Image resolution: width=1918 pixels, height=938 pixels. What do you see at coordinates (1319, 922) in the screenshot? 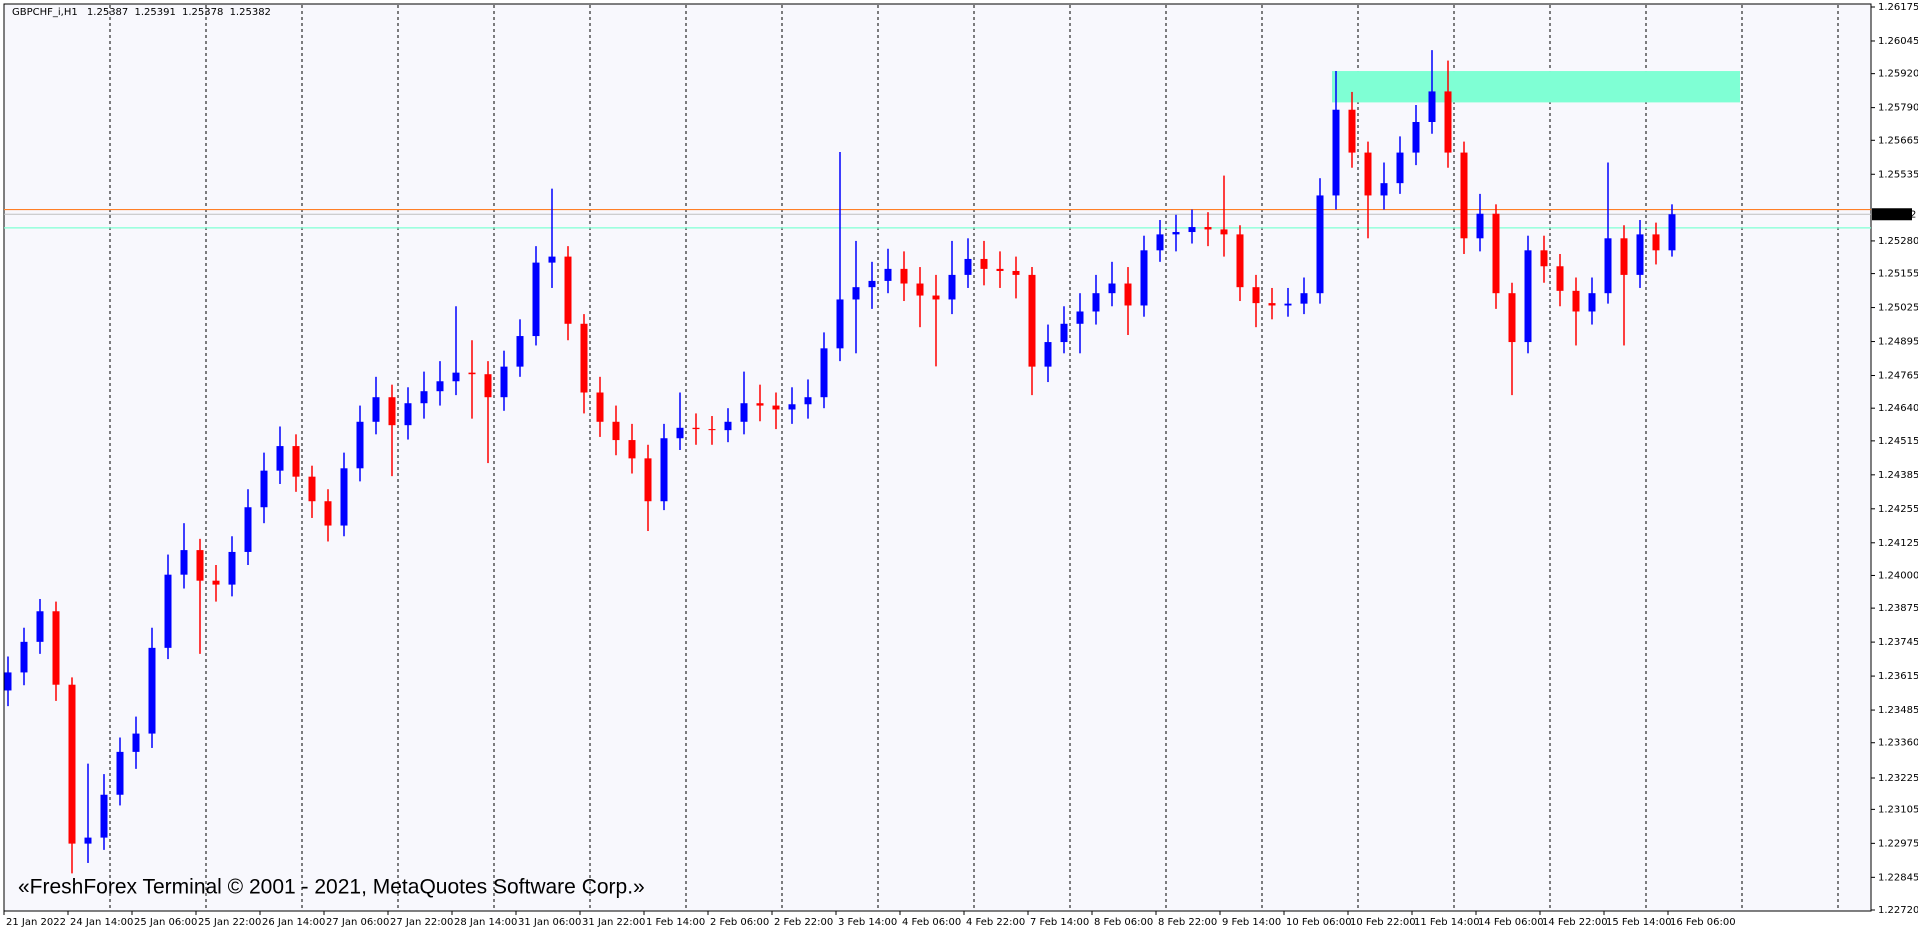
I see `x-tick-label: 10 Feb 06:00` at bounding box center [1319, 922].